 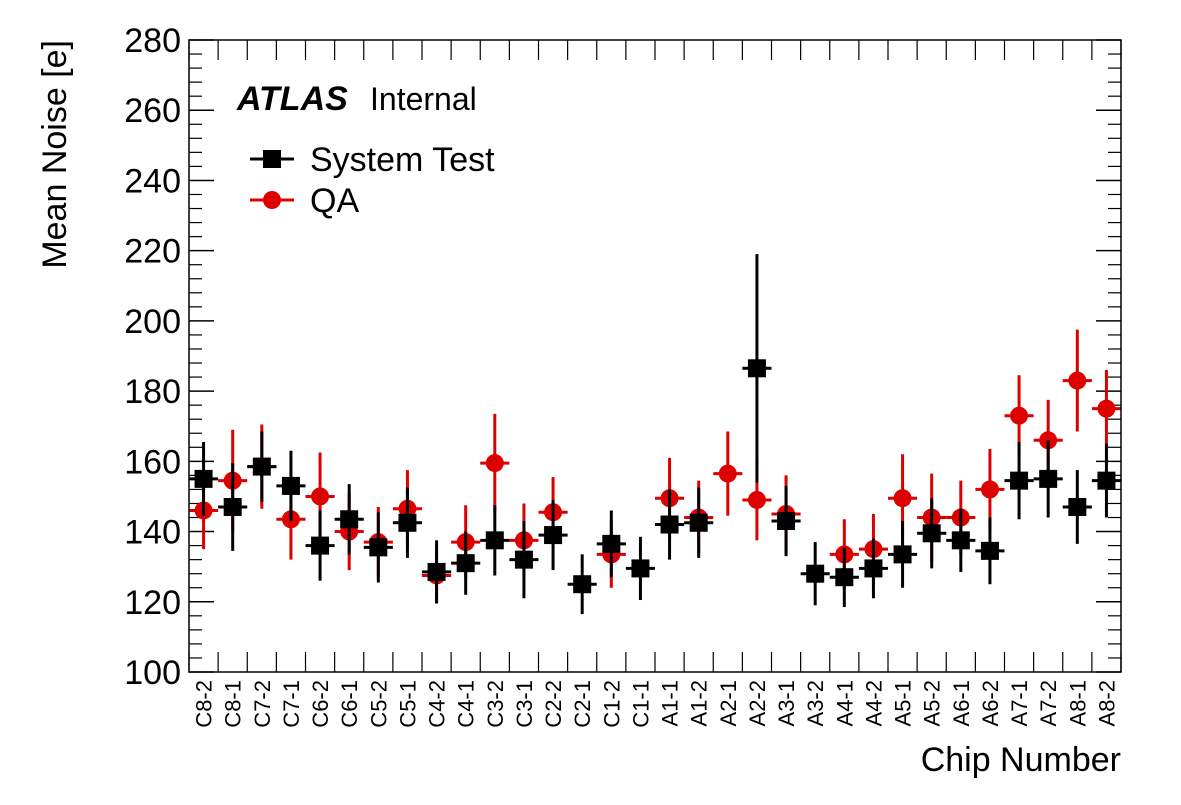 I want to click on x-tick-label: C8-1, so click(x=233, y=704).